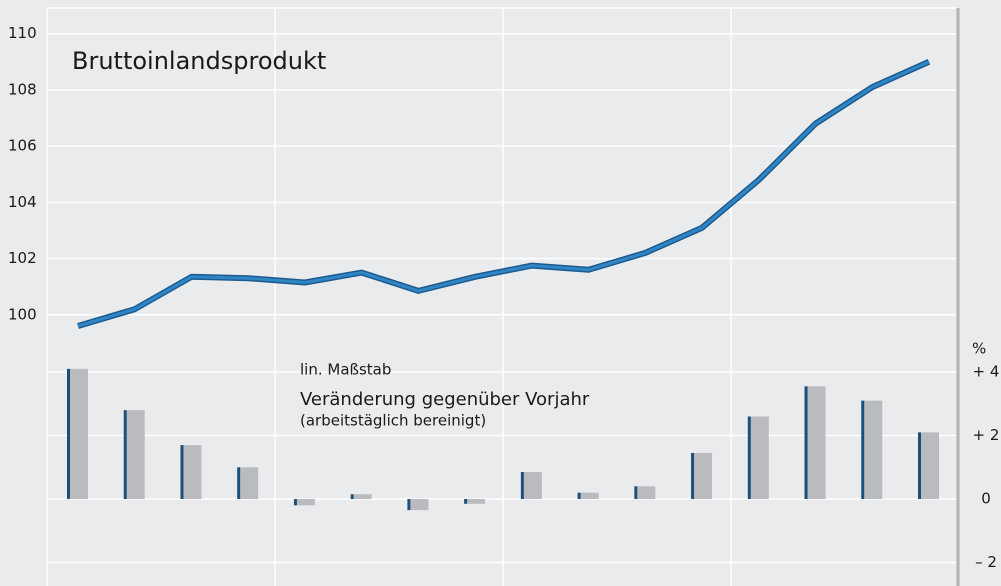  What do you see at coordinates (986, 372) in the screenshot?
I see `y2-tick-label: + 4` at bounding box center [986, 372].